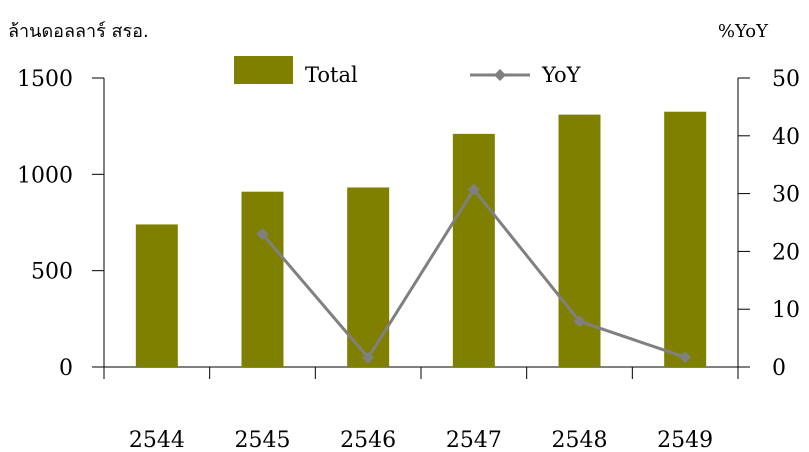 This screenshot has height=452, width=809. What do you see at coordinates (368, 440) in the screenshot?
I see `x-axis-tick-label: 2546` at bounding box center [368, 440].